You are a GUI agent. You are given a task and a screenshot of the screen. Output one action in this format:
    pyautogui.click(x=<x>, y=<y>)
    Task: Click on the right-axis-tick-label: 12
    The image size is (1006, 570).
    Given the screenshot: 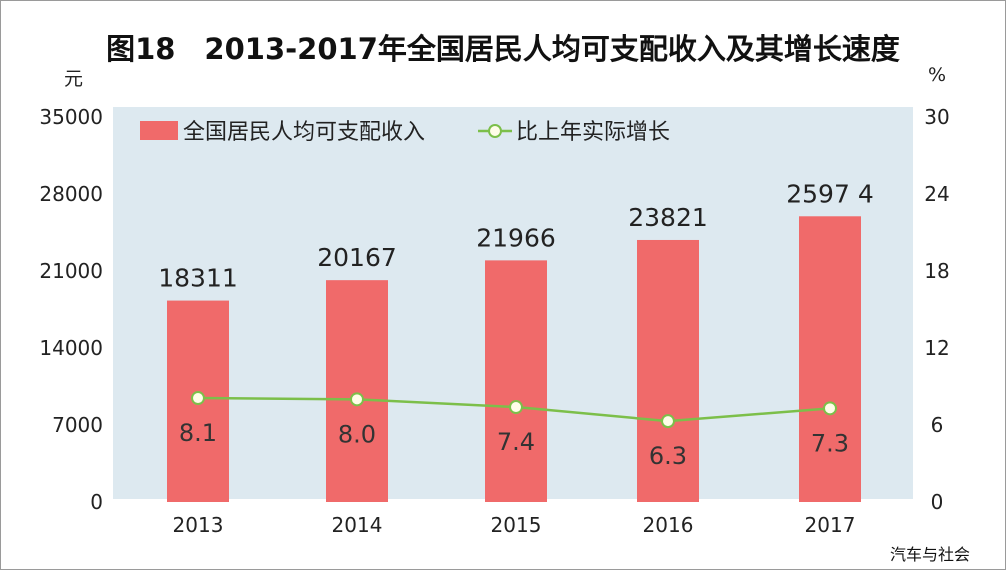 What is the action you would take?
    pyautogui.click(x=936, y=348)
    